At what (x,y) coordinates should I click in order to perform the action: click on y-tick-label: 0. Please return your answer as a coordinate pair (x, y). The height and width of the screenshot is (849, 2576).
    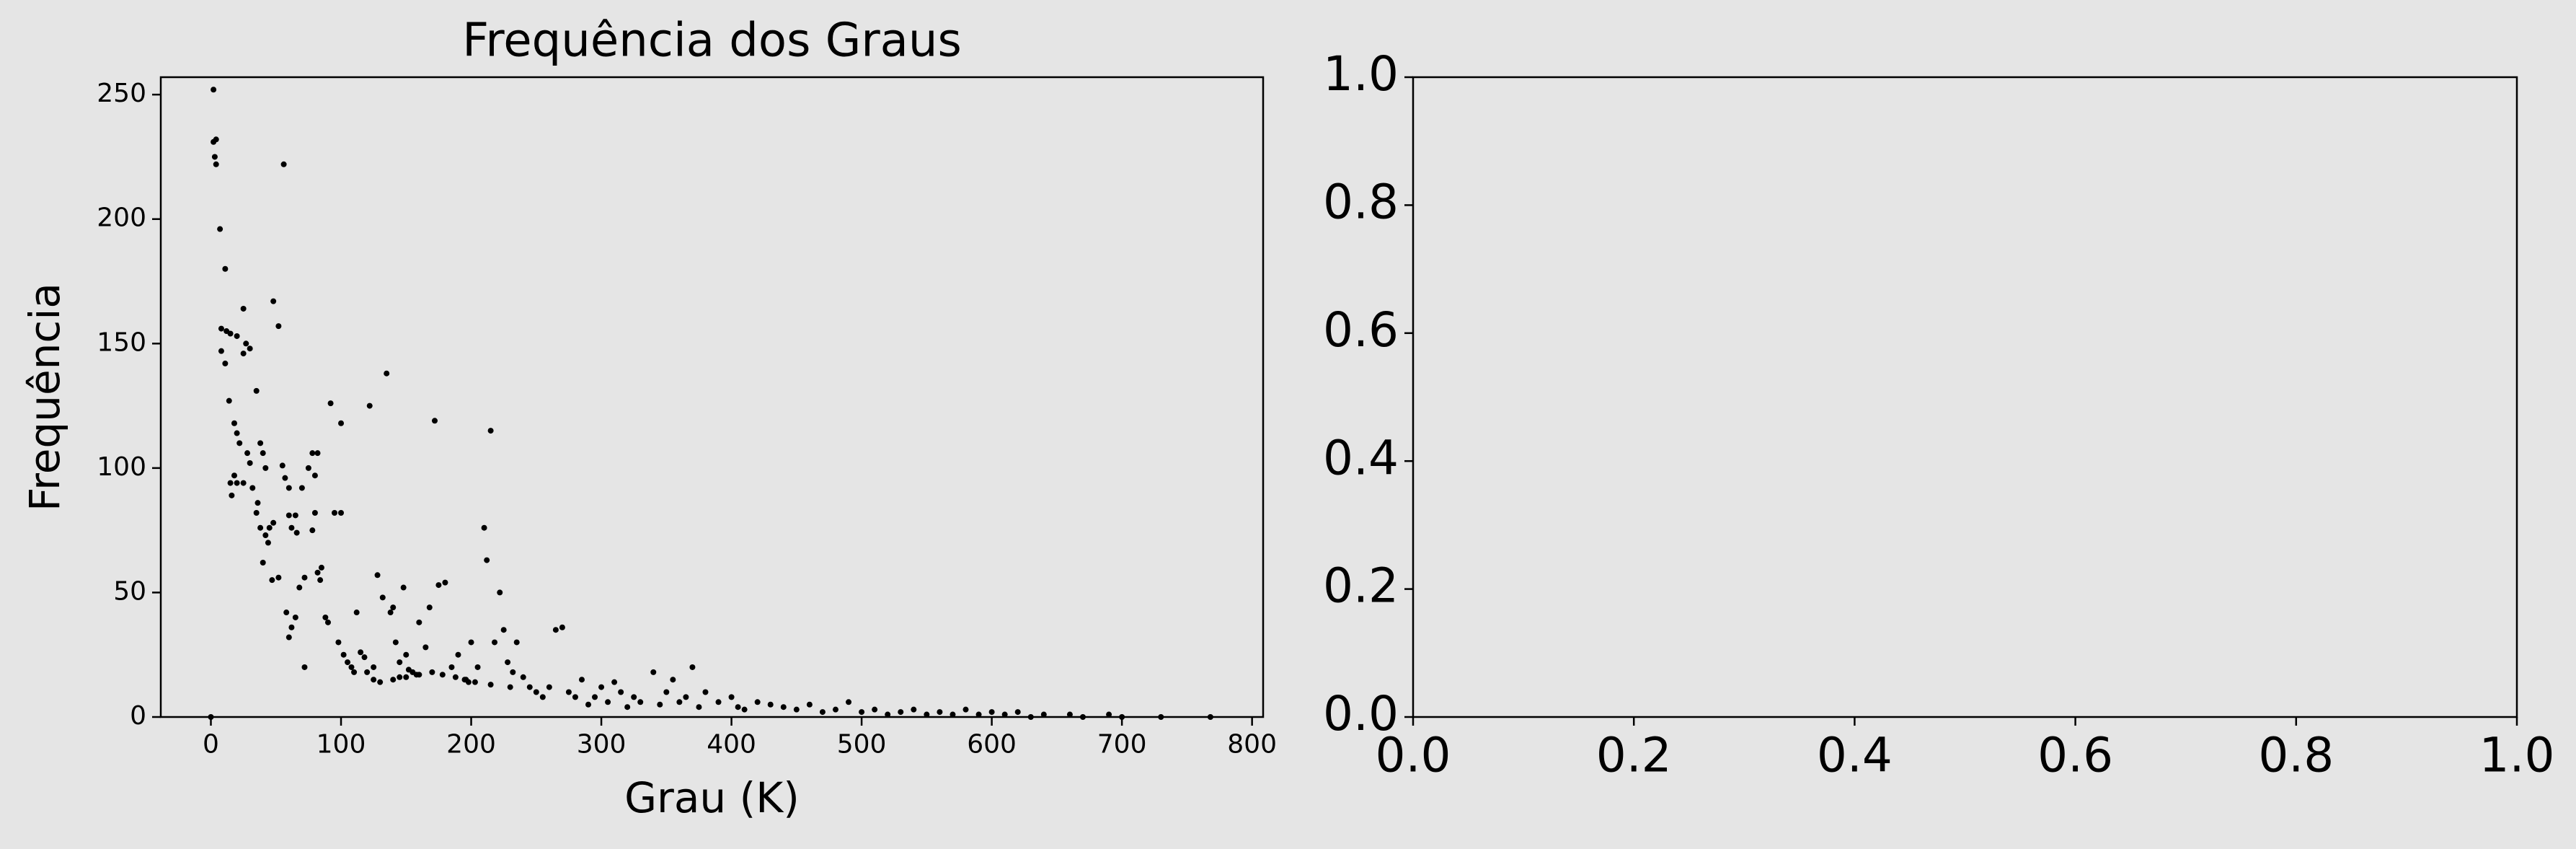
    Looking at the image, I should click on (138, 716).